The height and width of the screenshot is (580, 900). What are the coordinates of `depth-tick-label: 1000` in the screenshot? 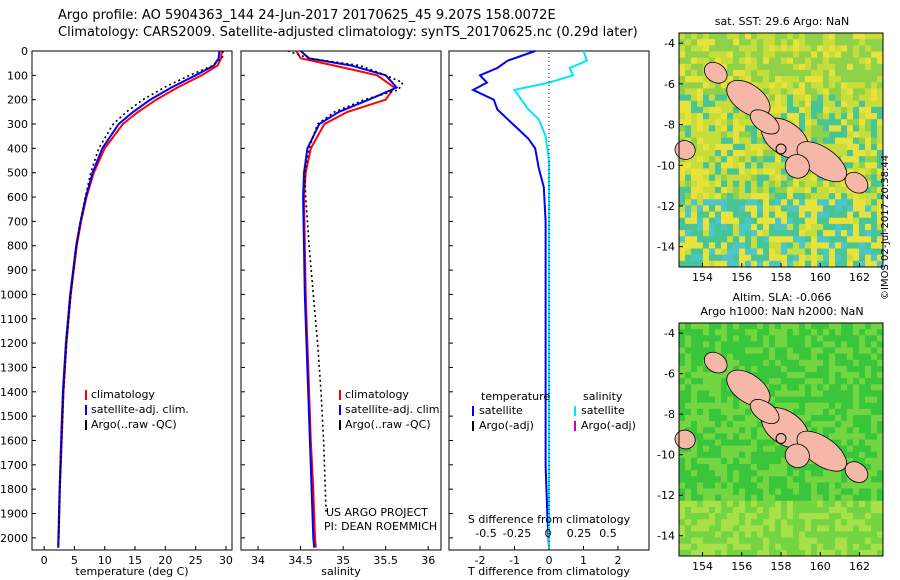 It's located at (14, 294).